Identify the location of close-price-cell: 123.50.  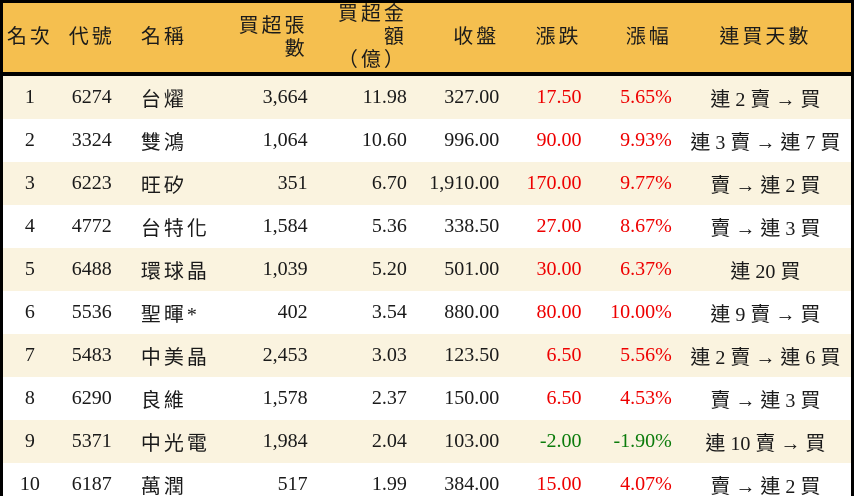
(472, 355).